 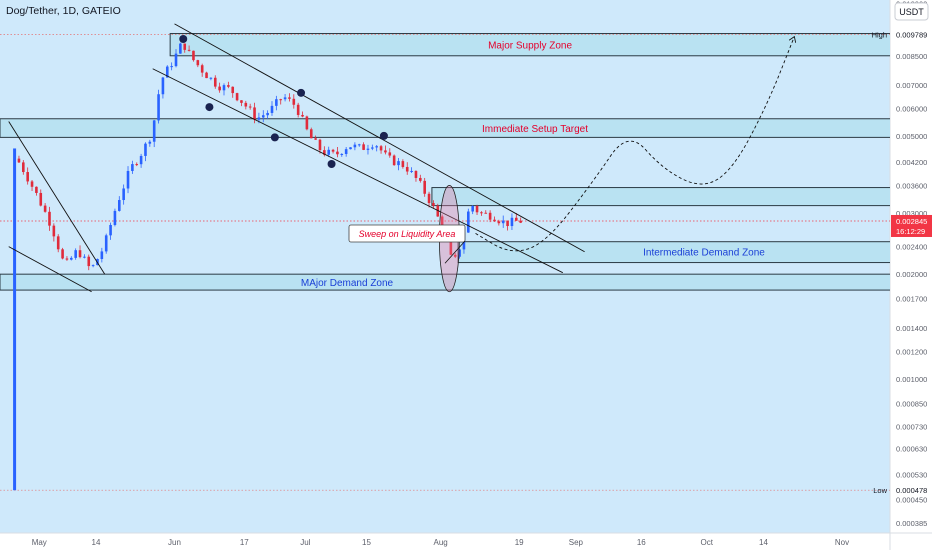 I want to click on y-tick-label: 0.000630, so click(x=911, y=449).